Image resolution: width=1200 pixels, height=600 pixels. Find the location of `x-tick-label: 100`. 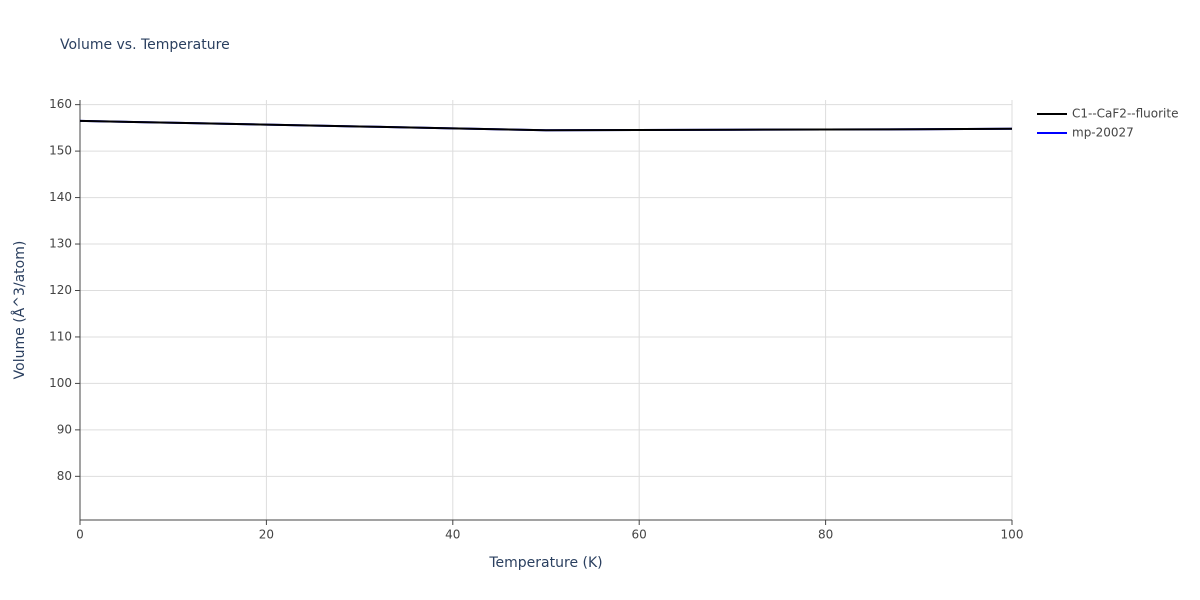

x-tick-label: 100 is located at coordinates (1012, 535).